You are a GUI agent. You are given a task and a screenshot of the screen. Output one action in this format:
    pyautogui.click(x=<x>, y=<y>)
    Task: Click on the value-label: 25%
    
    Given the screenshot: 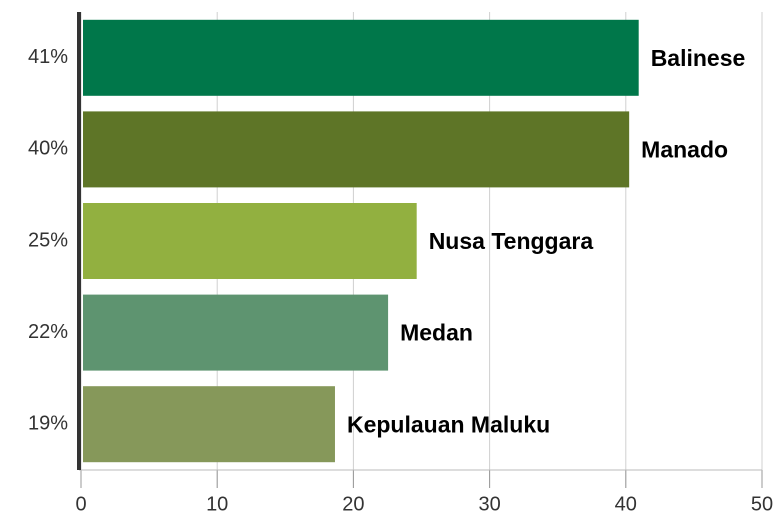 What is the action you would take?
    pyautogui.click(x=48, y=240)
    